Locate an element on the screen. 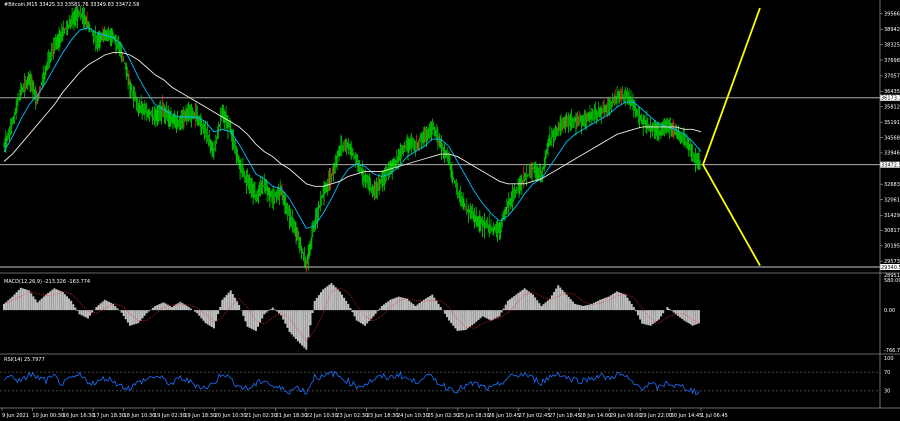 The height and width of the screenshot is (421, 900). macd-signal-line is located at coordinates (352, 314).